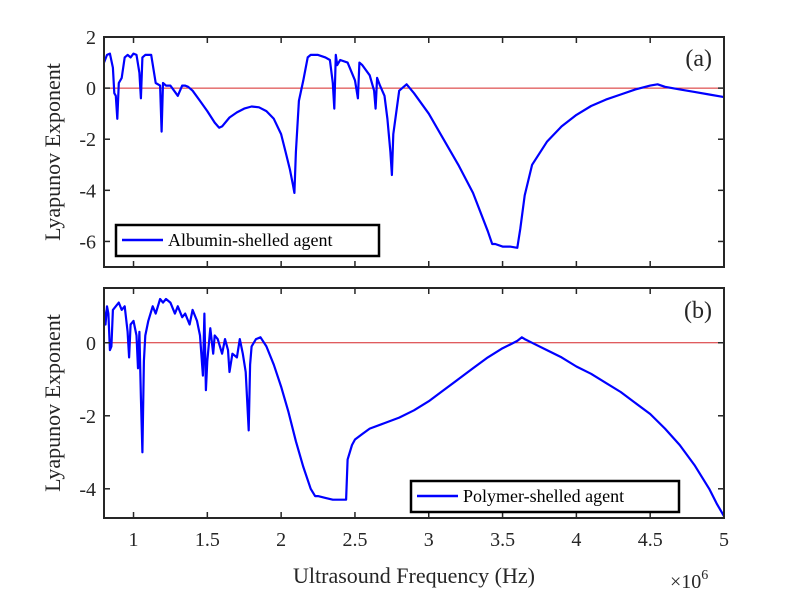 The image size is (800, 600). What do you see at coordinates (650, 540) in the screenshot?
I see `x-tick-label: 4.5` at bounding box center [650, 540].